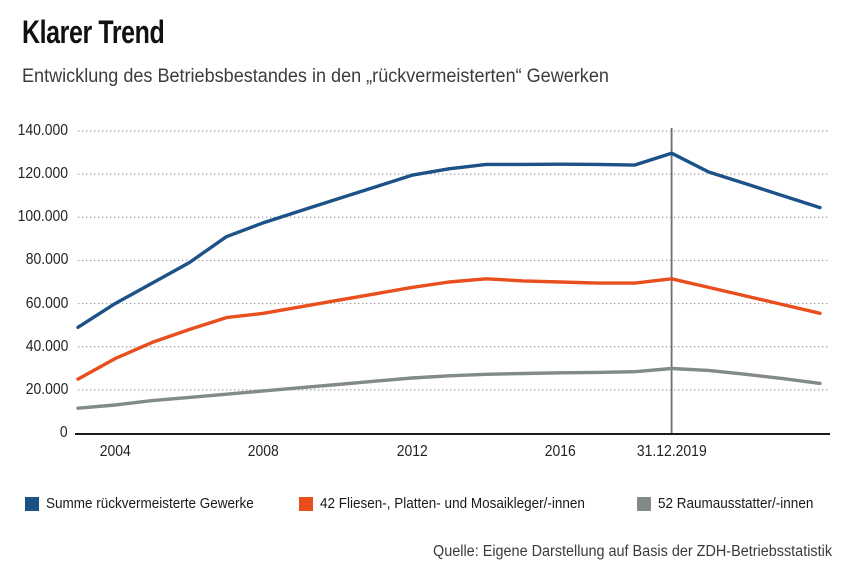  I want to click on y-axis-tick-label: 80.000, so click(46, 260).